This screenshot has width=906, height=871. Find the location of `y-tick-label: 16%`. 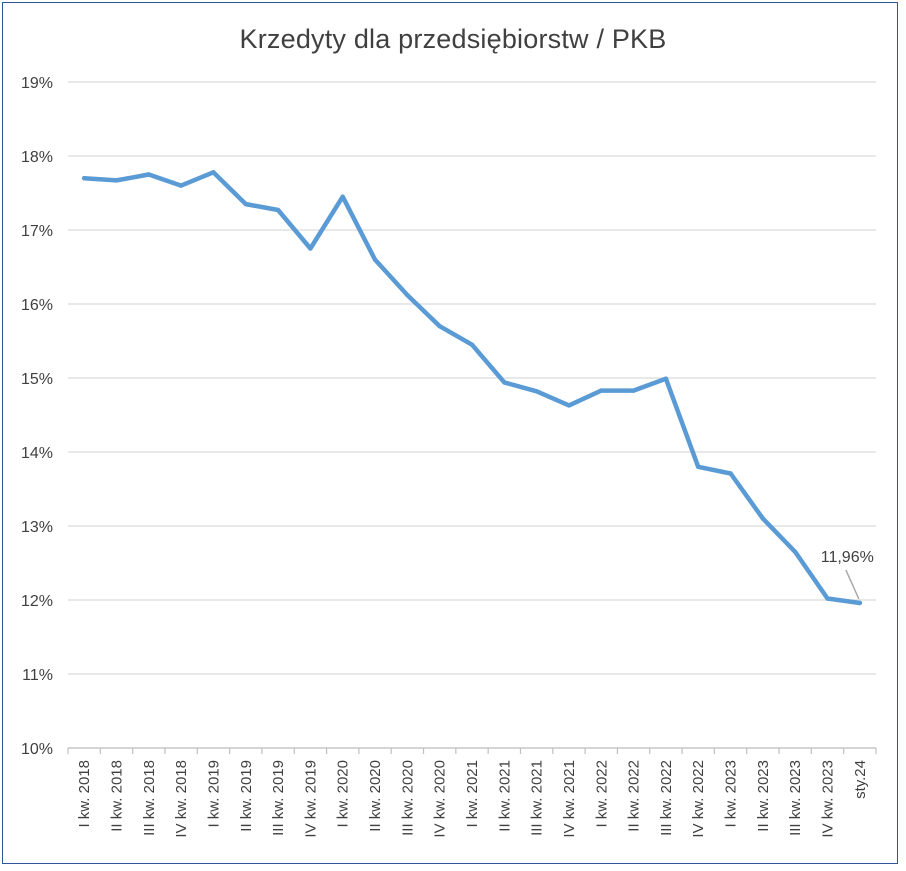

y-tick-label: 16% is located at coordinates (37, 305).